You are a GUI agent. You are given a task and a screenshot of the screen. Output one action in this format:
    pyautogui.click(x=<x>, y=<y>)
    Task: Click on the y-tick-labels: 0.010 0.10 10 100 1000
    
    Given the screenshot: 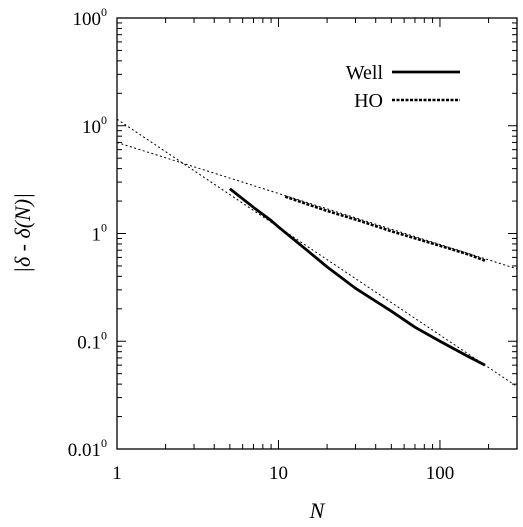 What is the action you would take?
    pyautogui.click(x=87, y=233)
    